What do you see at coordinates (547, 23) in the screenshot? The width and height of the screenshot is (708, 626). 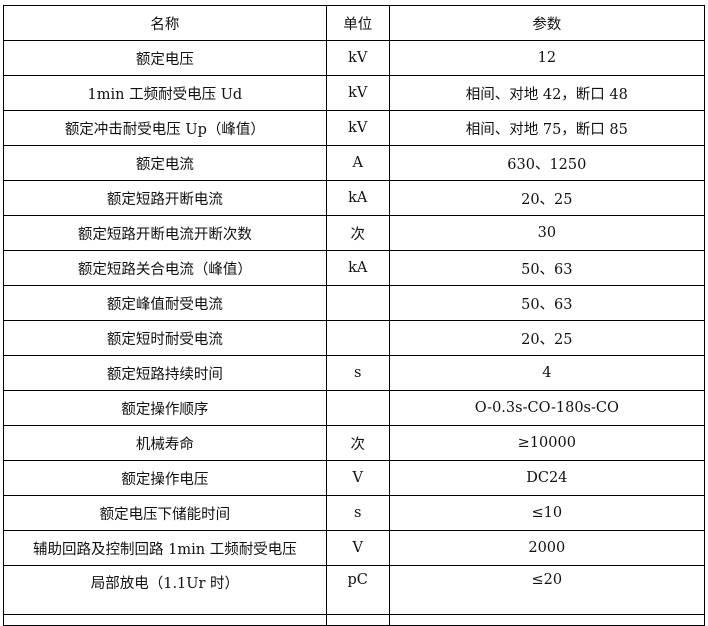 I see `header-value: 参数` at bounding box center [547, 23].